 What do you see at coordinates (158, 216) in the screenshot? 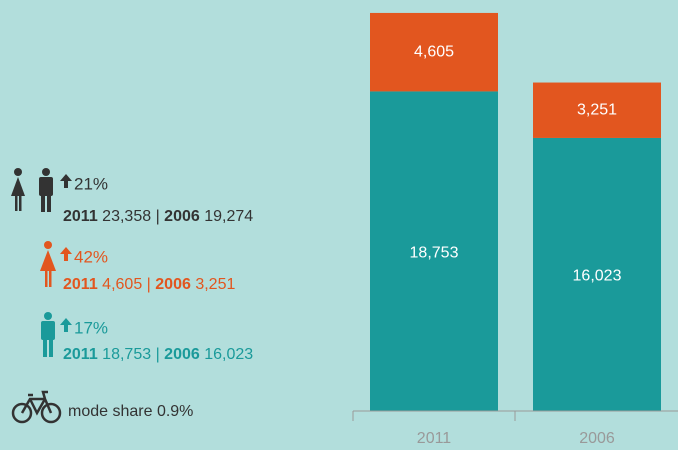
I see `total-line: 2011 23,358 | 2006 19,274` at bounding box center [158, 216].